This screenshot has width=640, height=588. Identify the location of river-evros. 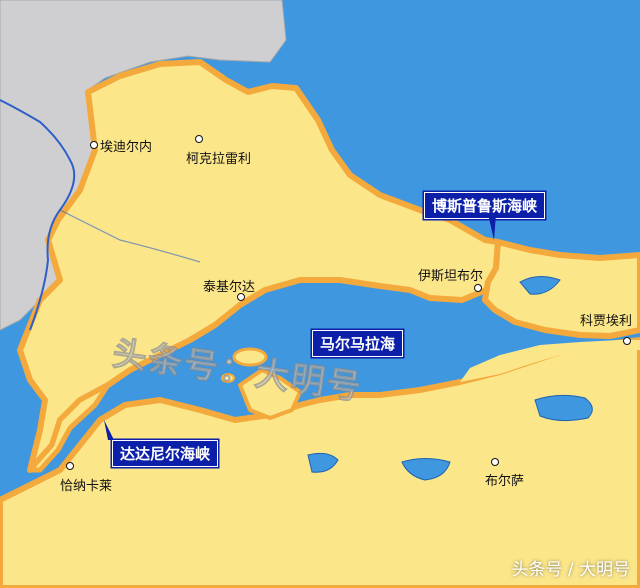
(38, 215).